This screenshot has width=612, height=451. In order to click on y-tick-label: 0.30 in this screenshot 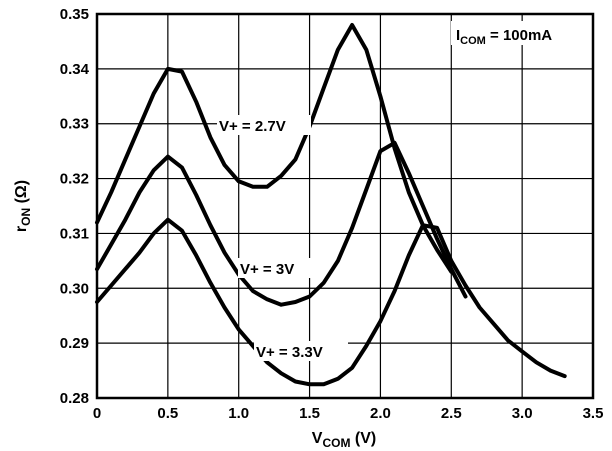, I will do `click(74, 288)`.